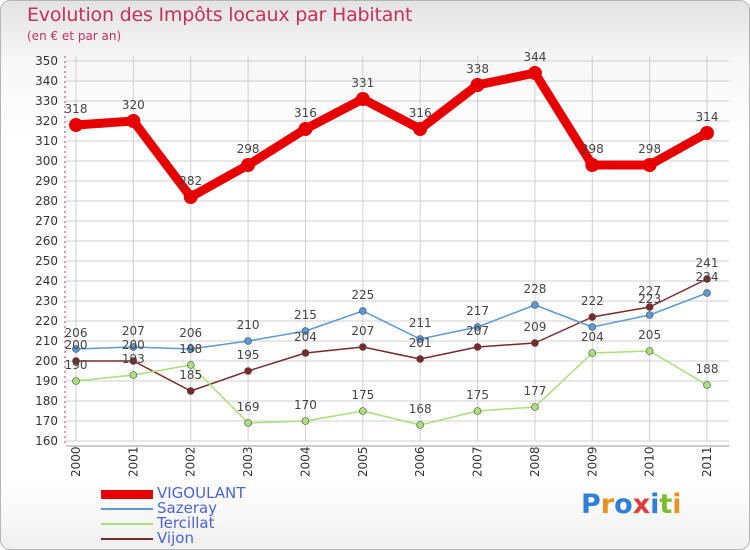  Describe the element at coordinates (190, 375) in the screenshot. I see `data-label: 185` at that location.